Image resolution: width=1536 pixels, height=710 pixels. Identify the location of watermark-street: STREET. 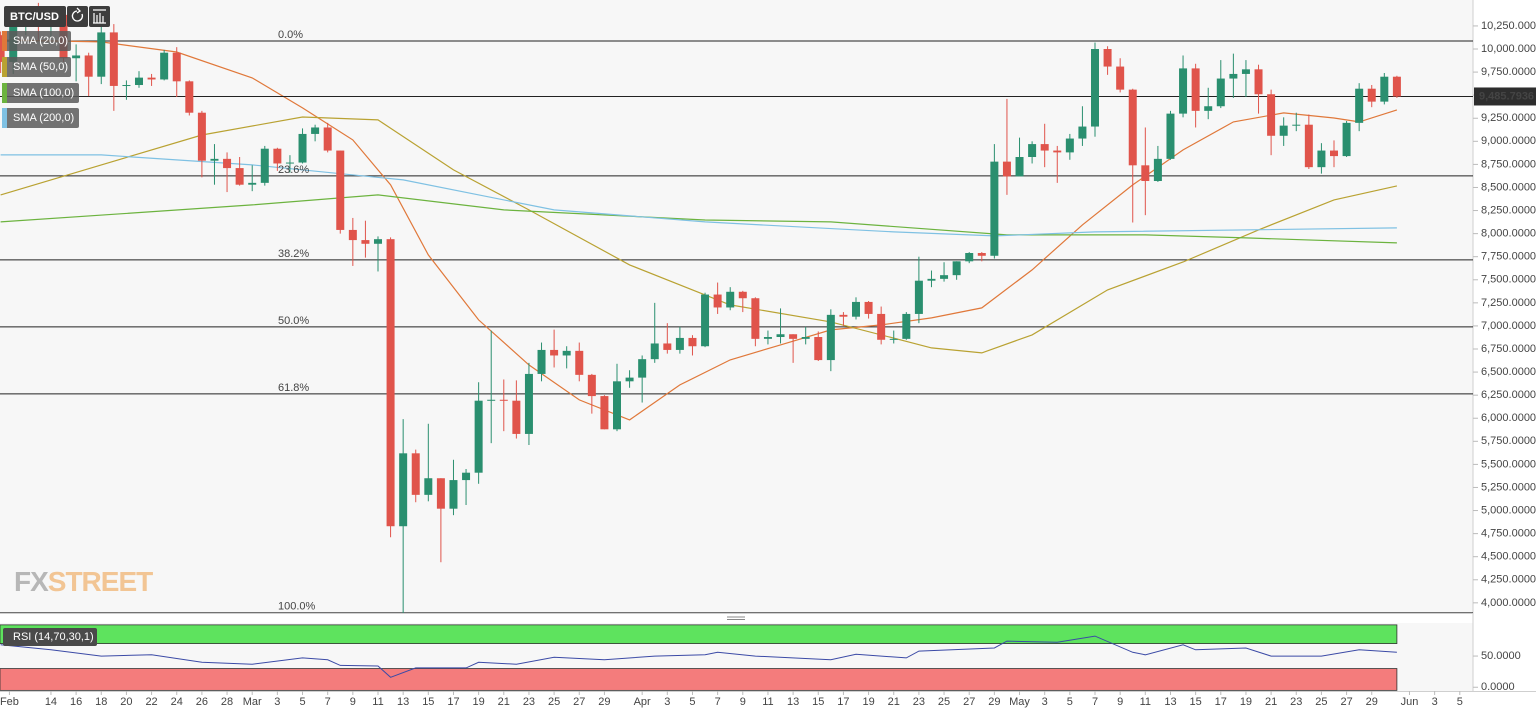
(100, 581).